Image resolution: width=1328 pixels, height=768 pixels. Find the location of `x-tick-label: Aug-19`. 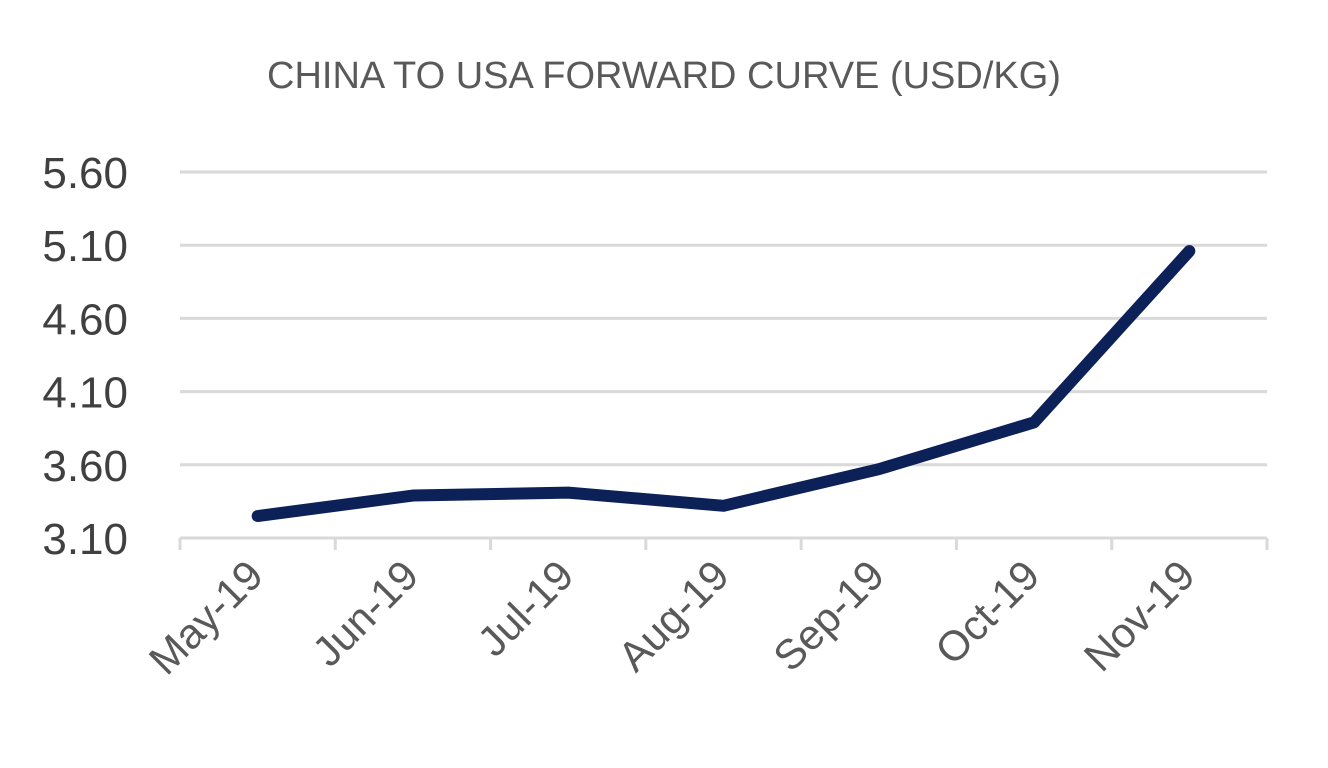

x-tick-label: Aug-19 is located at coordinates (673, 615).